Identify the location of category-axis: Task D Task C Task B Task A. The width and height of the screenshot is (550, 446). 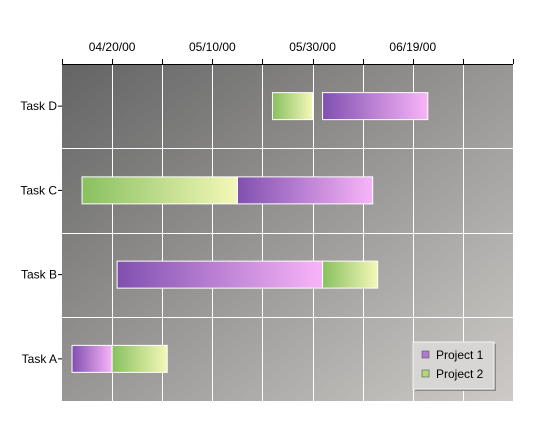
(41, 232).